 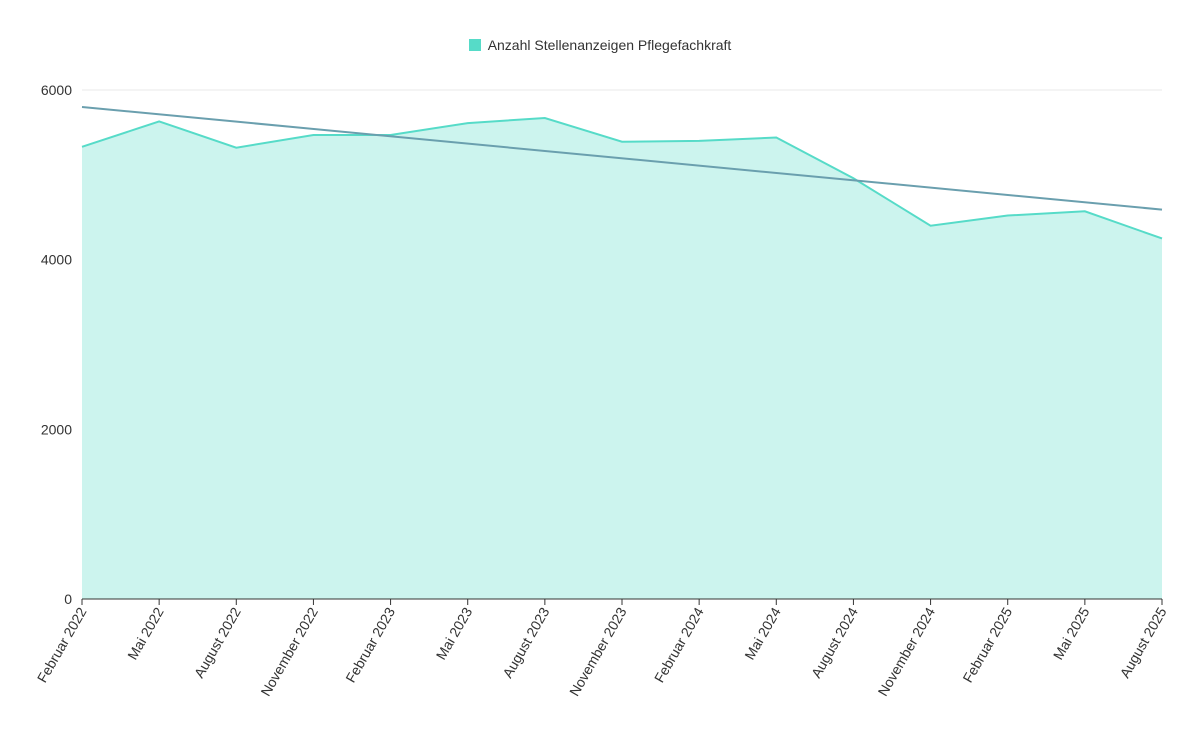 I want to click on y-tick-label: 0, so click(x=68, y=599).